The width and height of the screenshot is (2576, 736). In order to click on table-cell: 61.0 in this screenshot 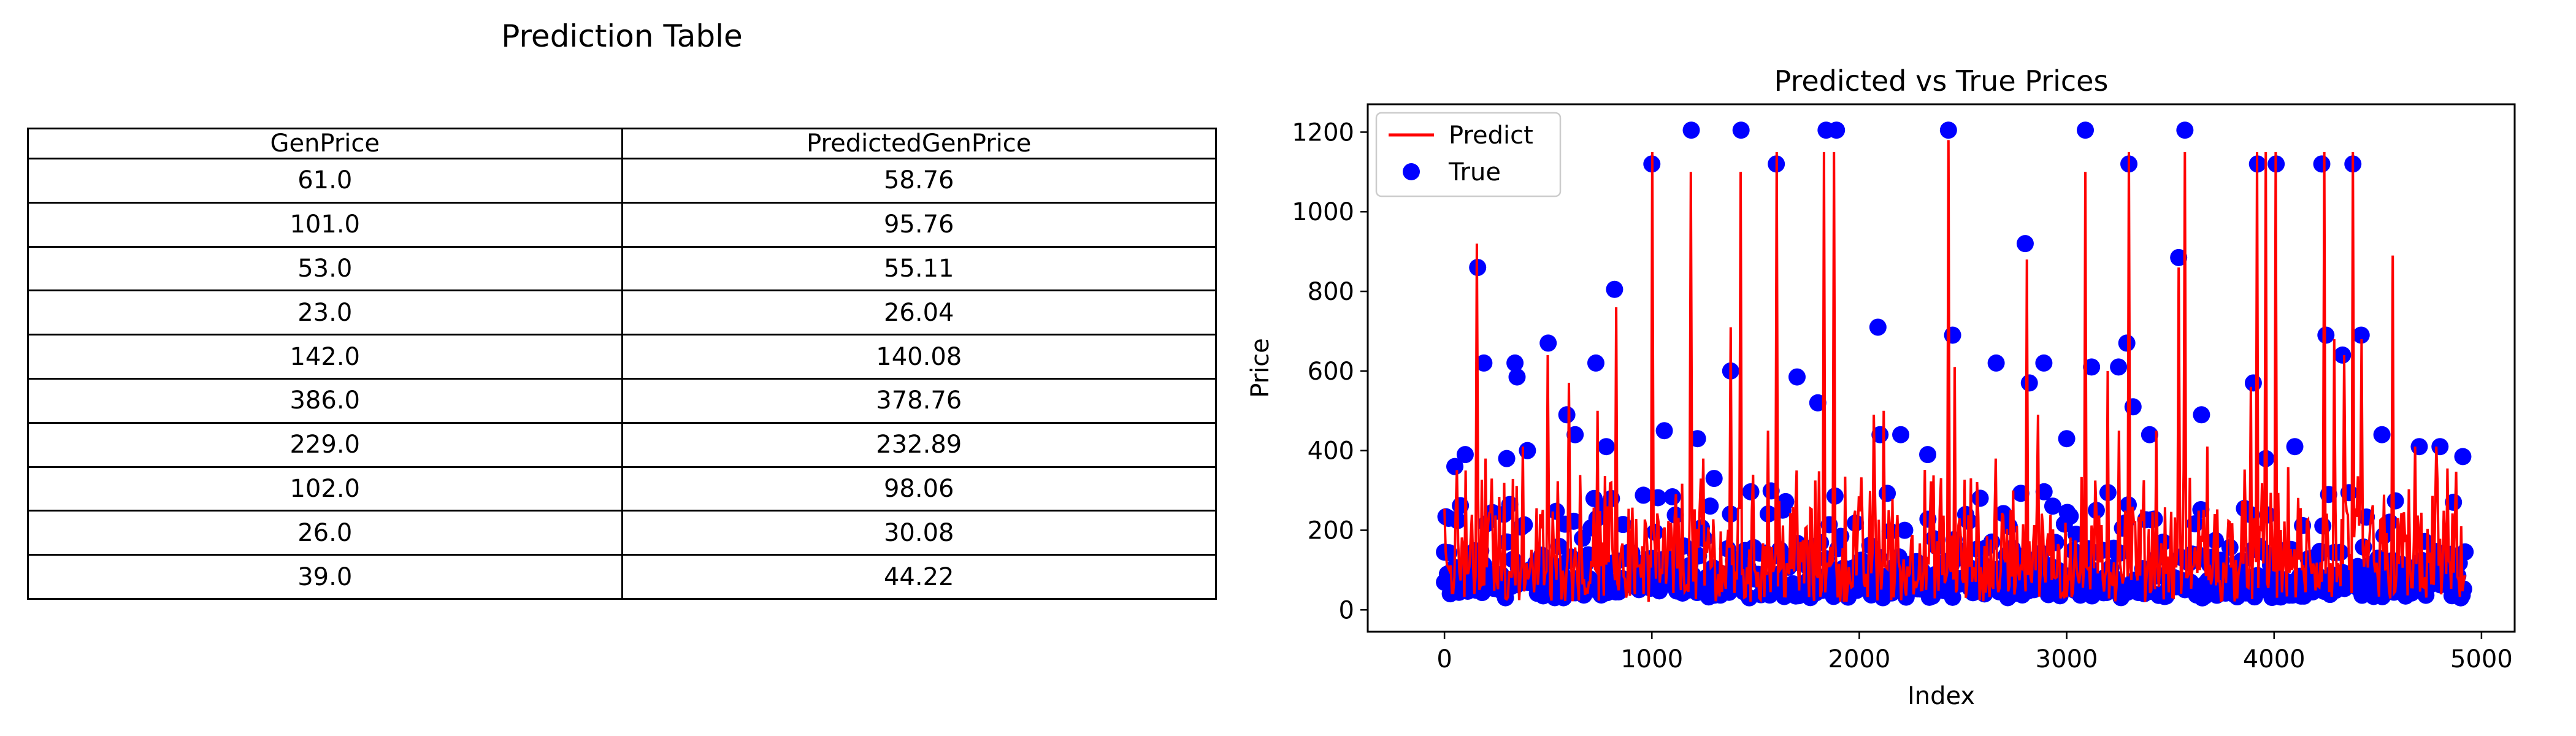, I will do `click(325, 181)`.